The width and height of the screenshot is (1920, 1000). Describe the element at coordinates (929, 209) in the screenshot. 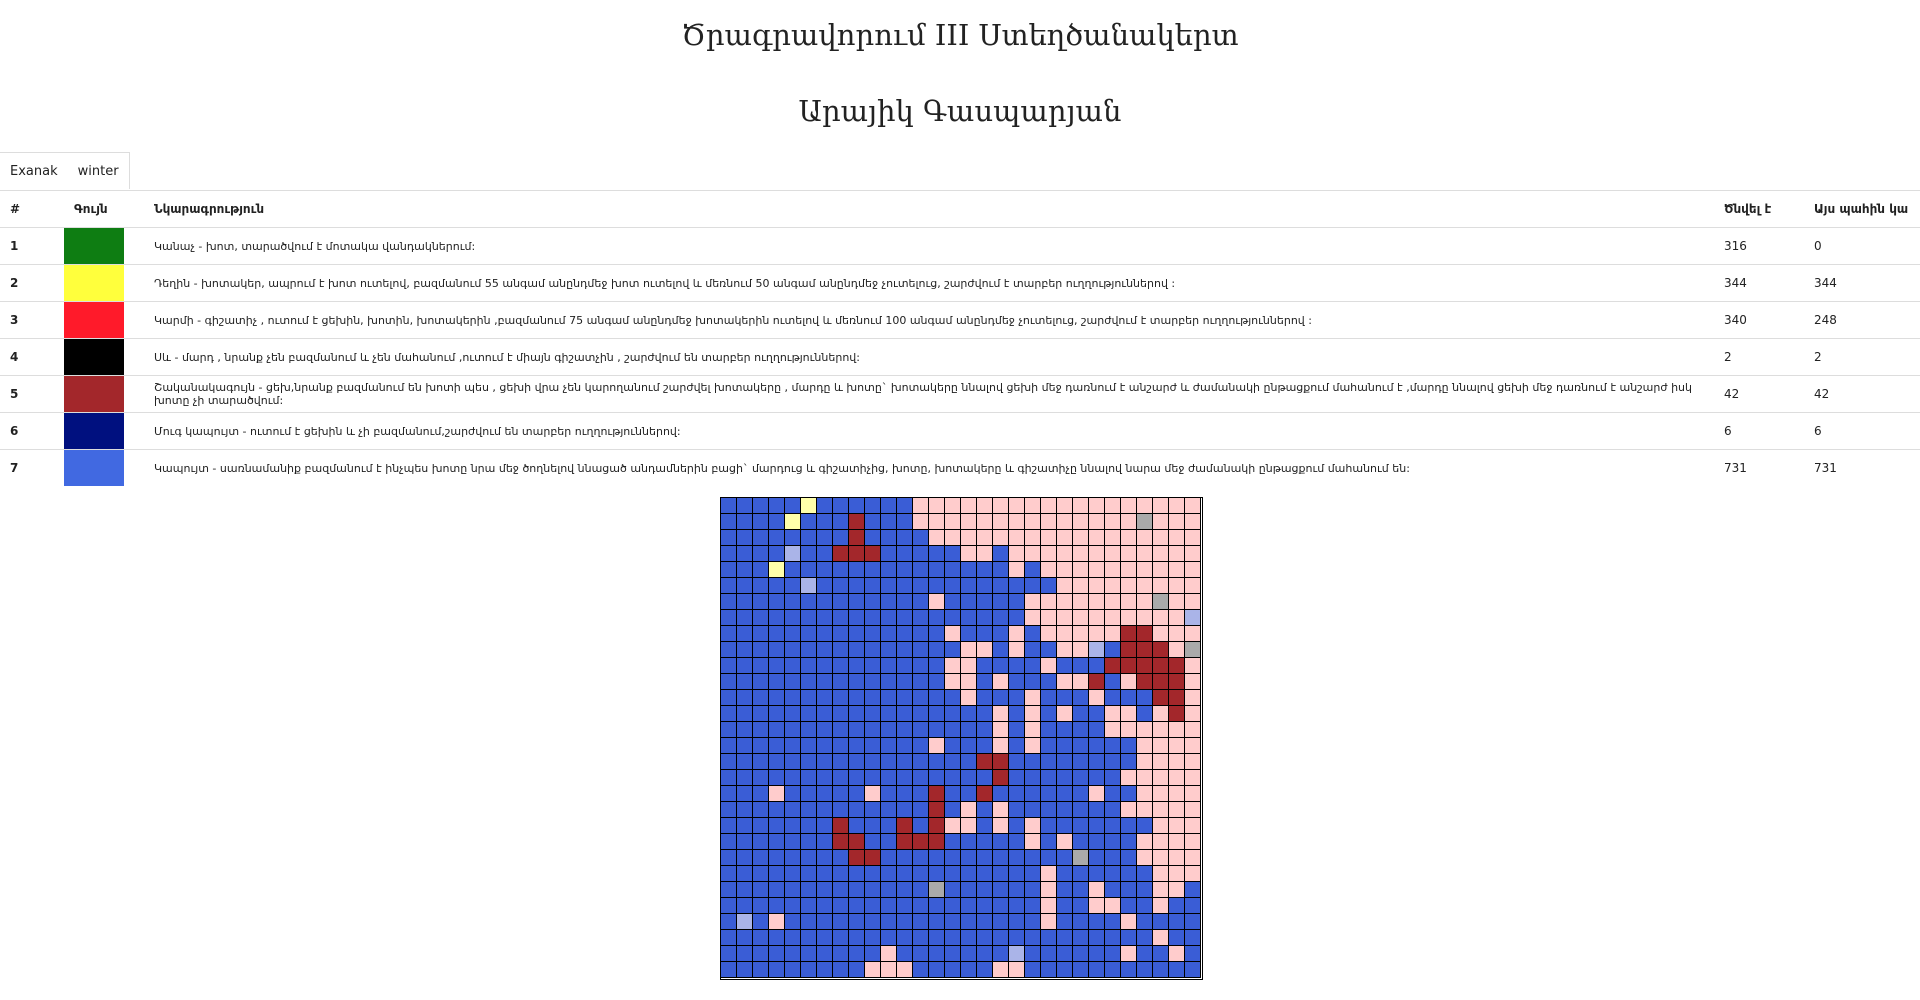

I see `header-description: Նկարագրություն` at that location.